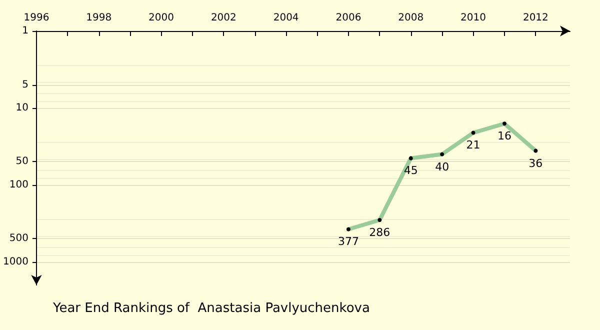  I want to click on data-label: 21, so click(473, 145).